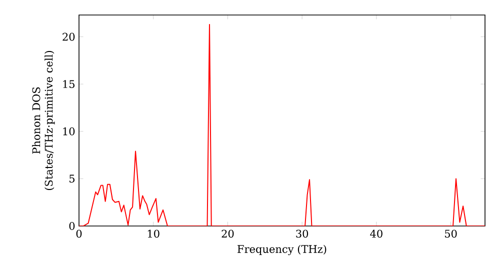 This screenshot has width=500, height=280. What do you see at coordinates (451, 234) in the screenshot?
I see `x-tick-label: 50` at bounding box center [451, 234].